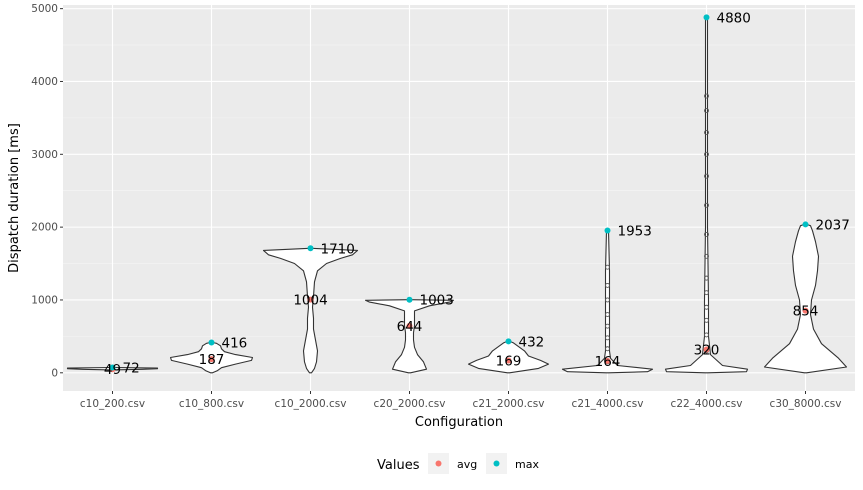 The width and height of the screenshot is (863, 490). Describe the element at coordinates (410, 404) in the screenshot. I see `x-tick-label: c20_2000.csv` at that location.